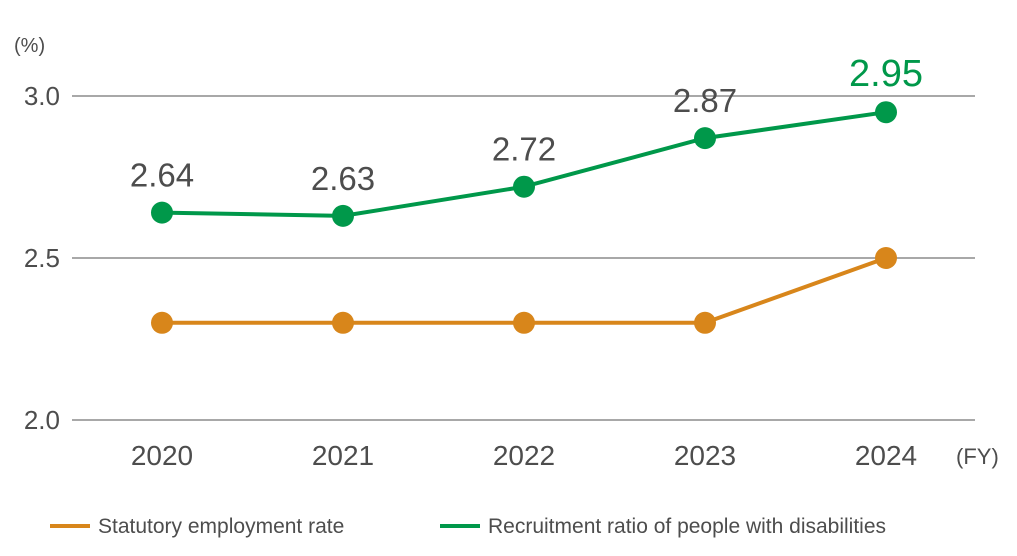 The width and height of the screenshot is (1017, 556). What do you see at coordinates (343, 455) in the screenshot?
I see `x-tick-label: 2021` at bounding box center [343, 455].